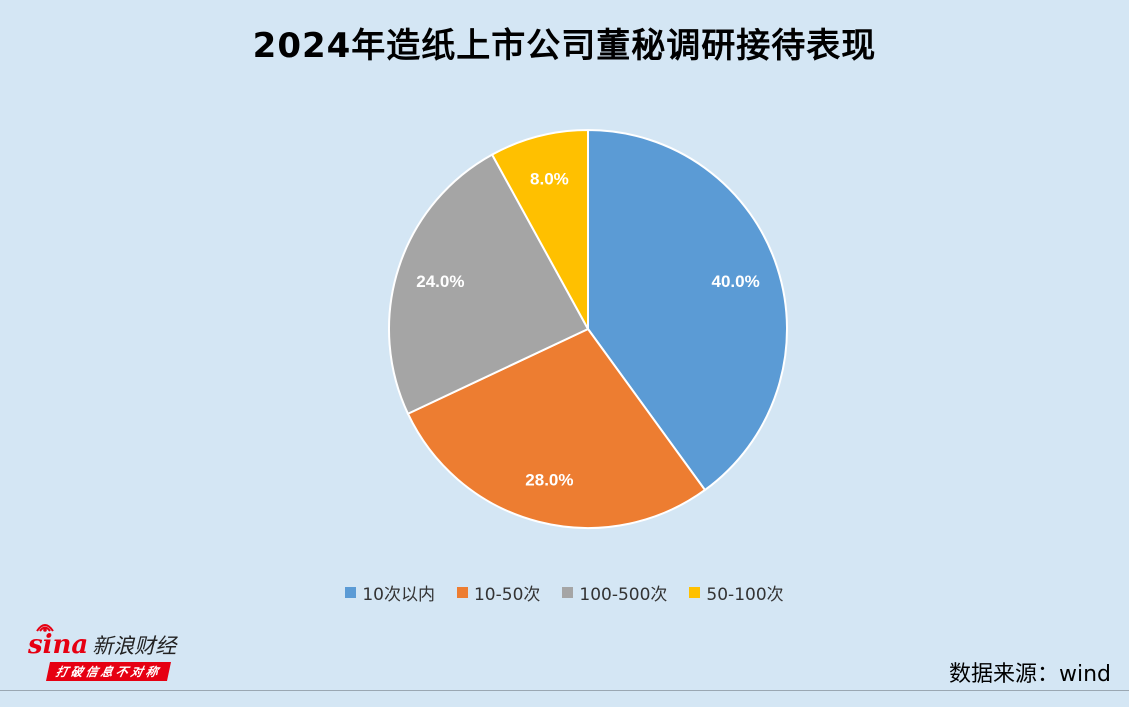  What do you see at coordinates (108, 671) in the screenshot?
I see `logo-tagline: 打破信息不对称` at bounding box center [108, 671].